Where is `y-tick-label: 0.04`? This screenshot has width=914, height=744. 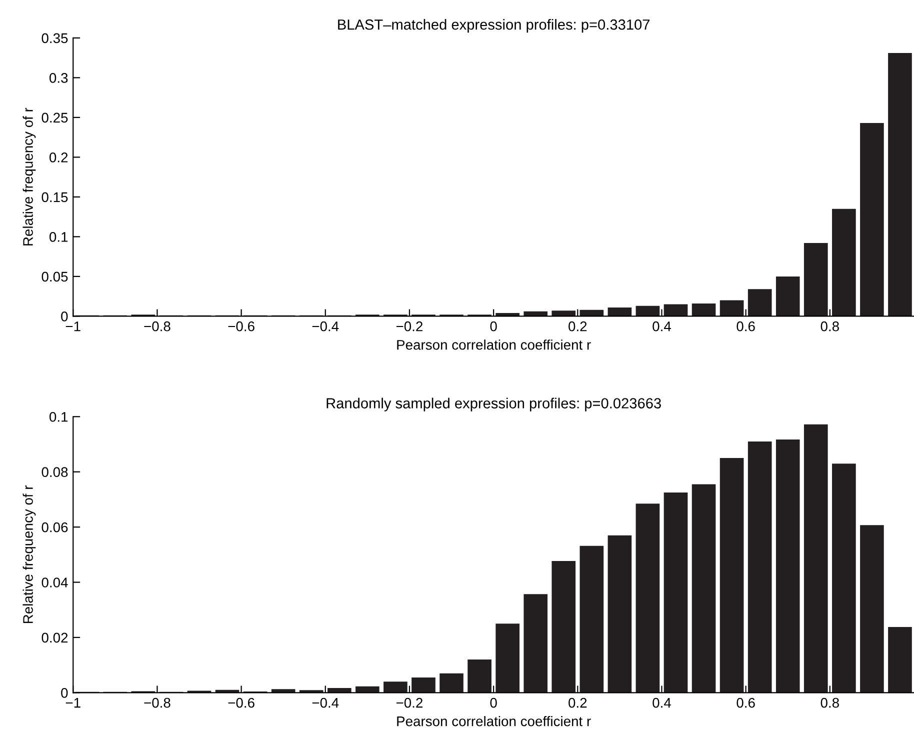 y-tick-label: 0.04 is located at coordinates (55, 583).